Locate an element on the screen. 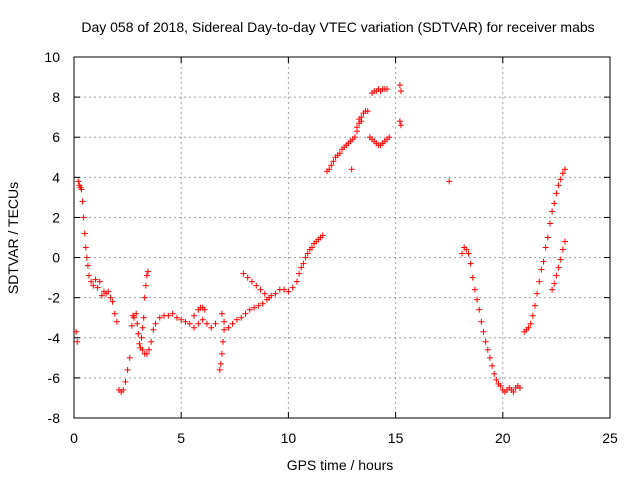 Image resolution: width=640 pixels, height=480 pixels. x-tick-label: 25 is located at coordinates (610, 438).